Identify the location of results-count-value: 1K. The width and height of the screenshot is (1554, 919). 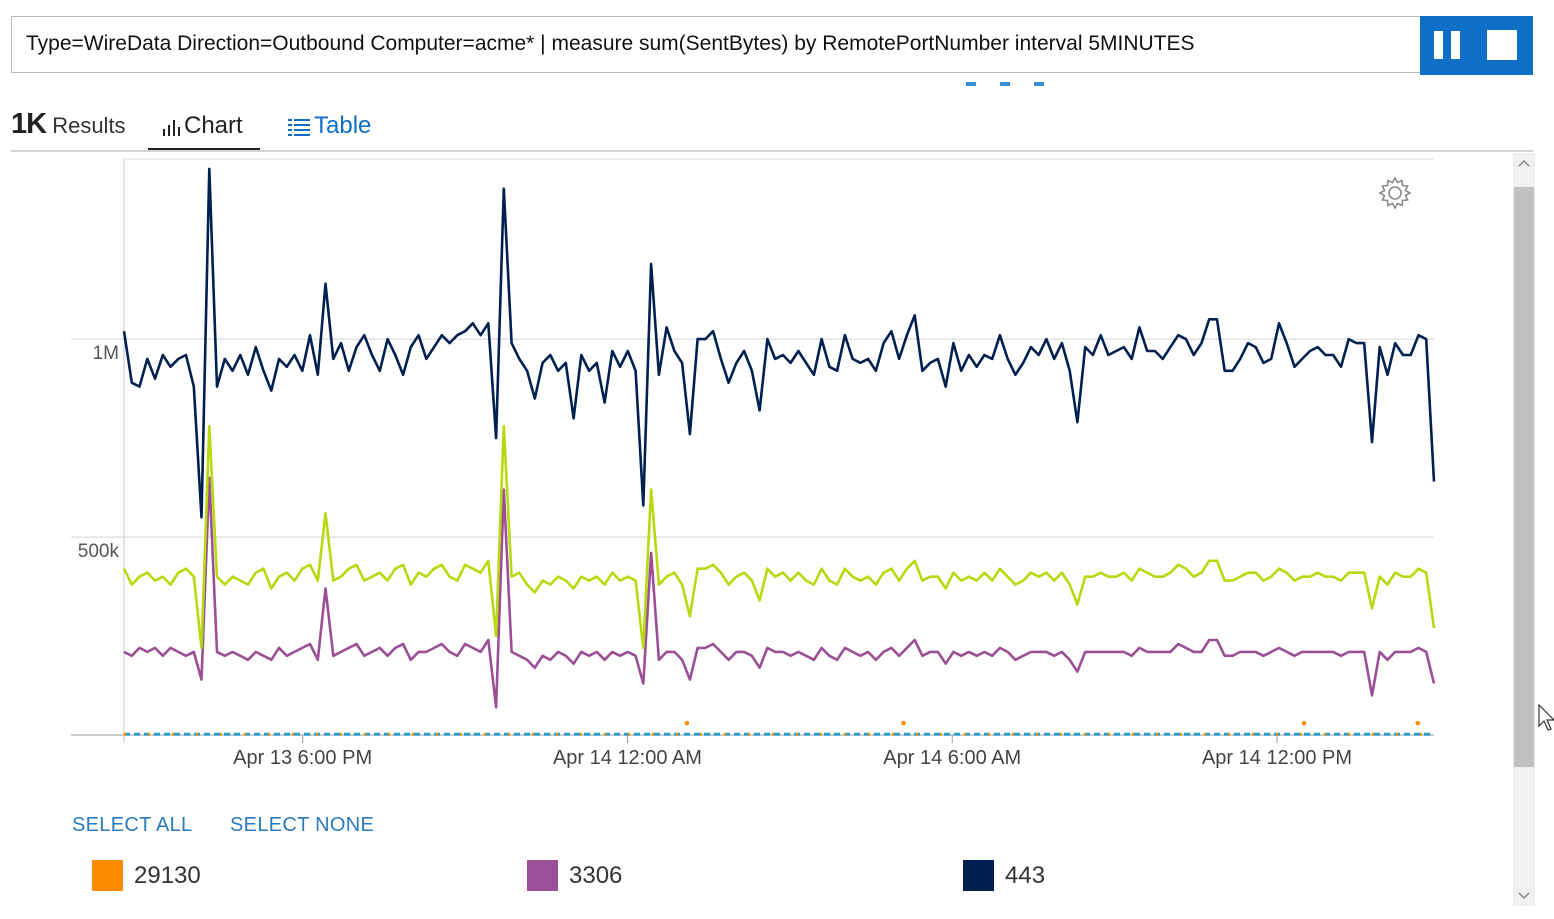
(29, 124).